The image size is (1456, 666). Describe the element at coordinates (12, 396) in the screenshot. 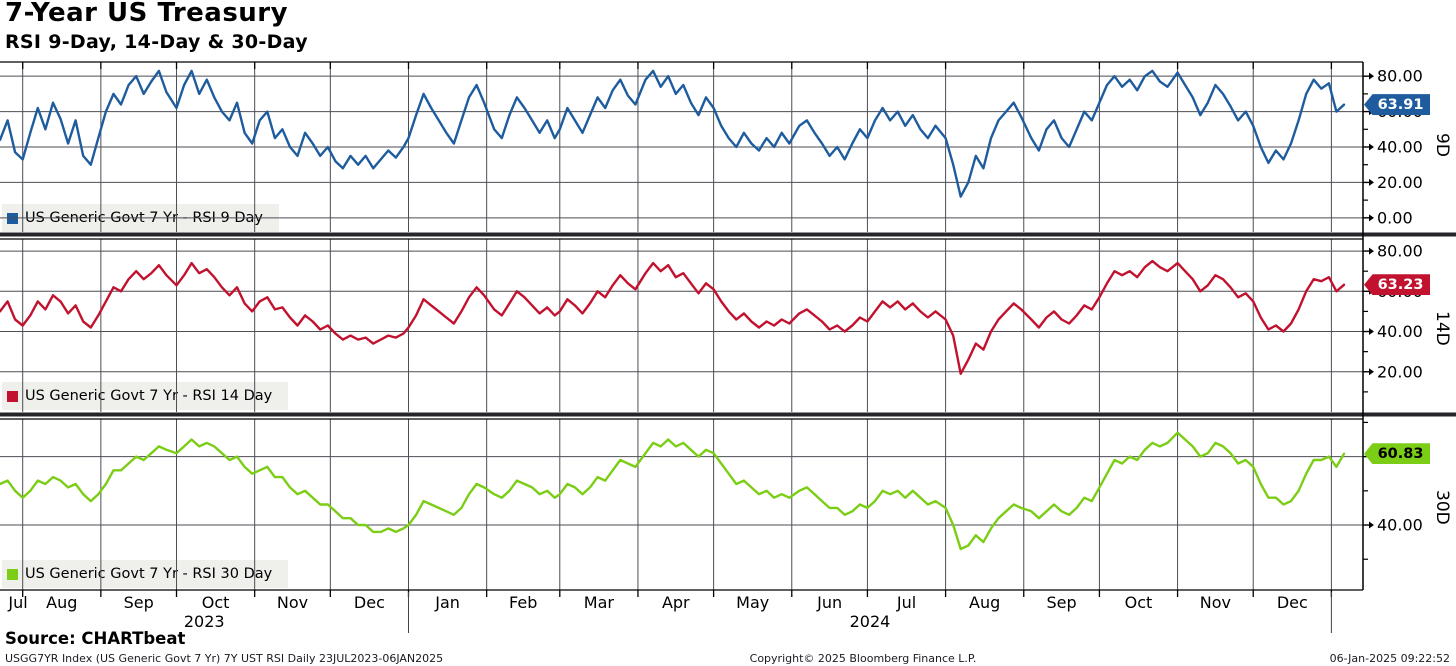

I see `legend-swatch-rsi14-icon` at that location.